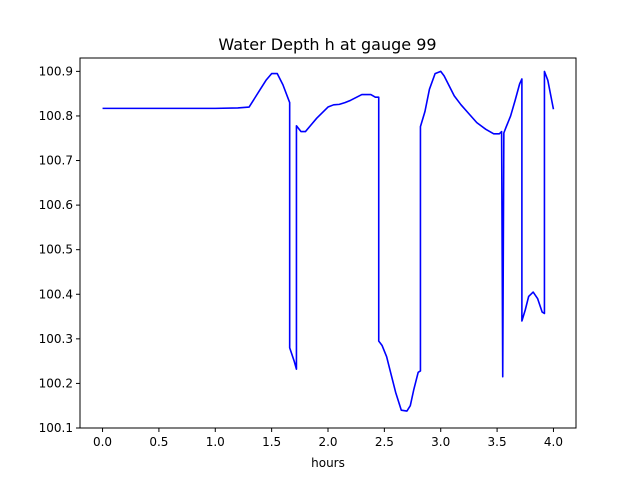 The image size is (640, 480). Describe the element at coordinates (327, 442) in the screenshot. I see `x-tick-label: 2.0` at that location.